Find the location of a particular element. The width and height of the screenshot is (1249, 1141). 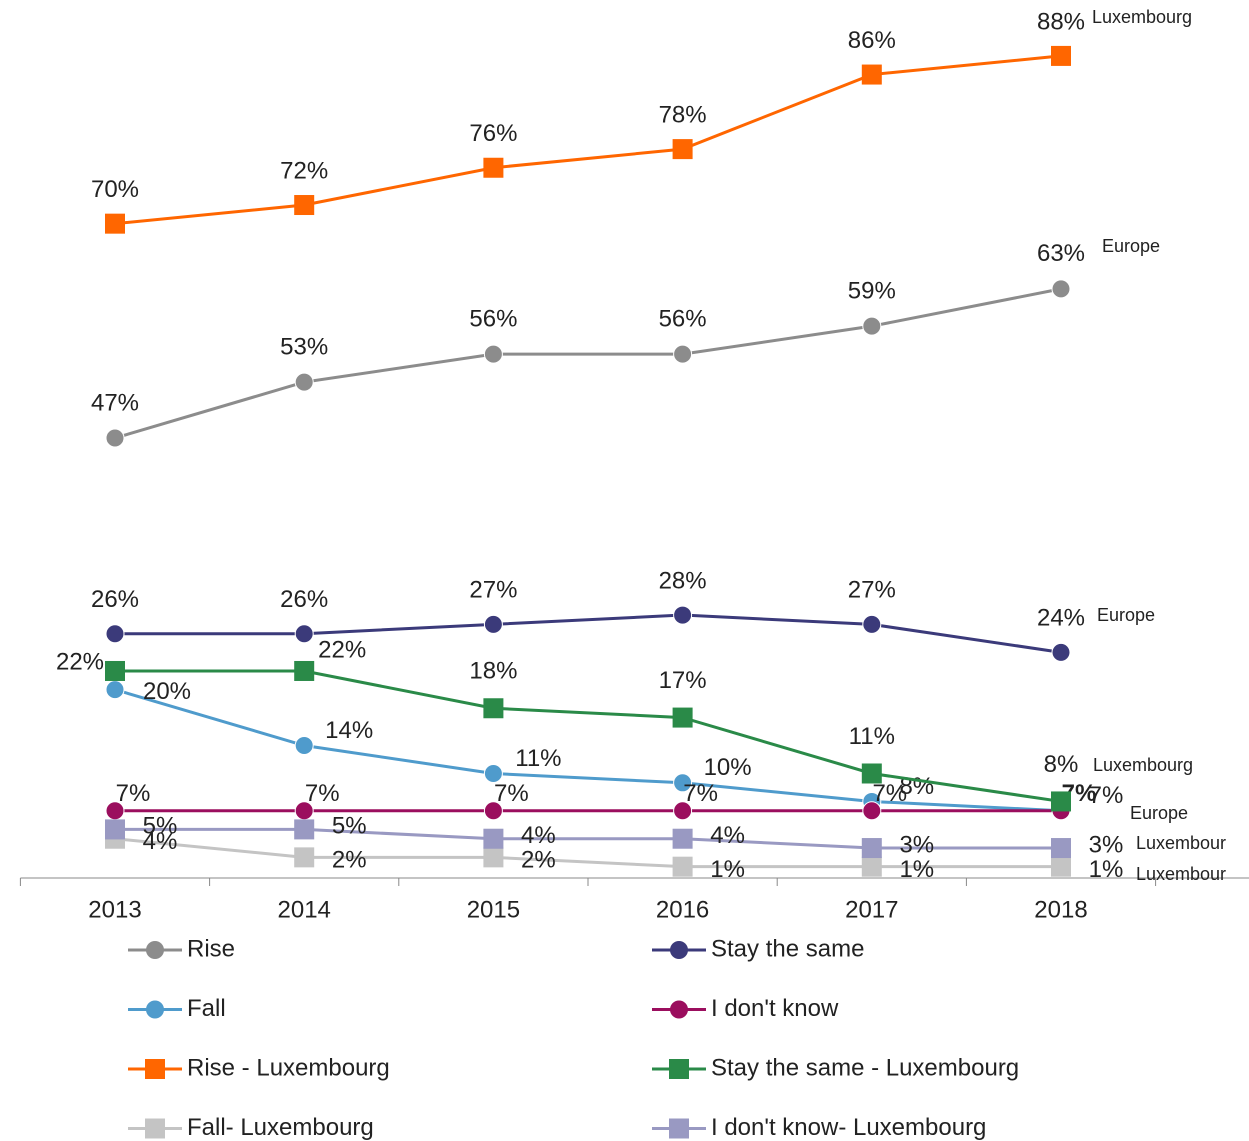

legend-label: I don't know is located at coordinates (775, 1008).